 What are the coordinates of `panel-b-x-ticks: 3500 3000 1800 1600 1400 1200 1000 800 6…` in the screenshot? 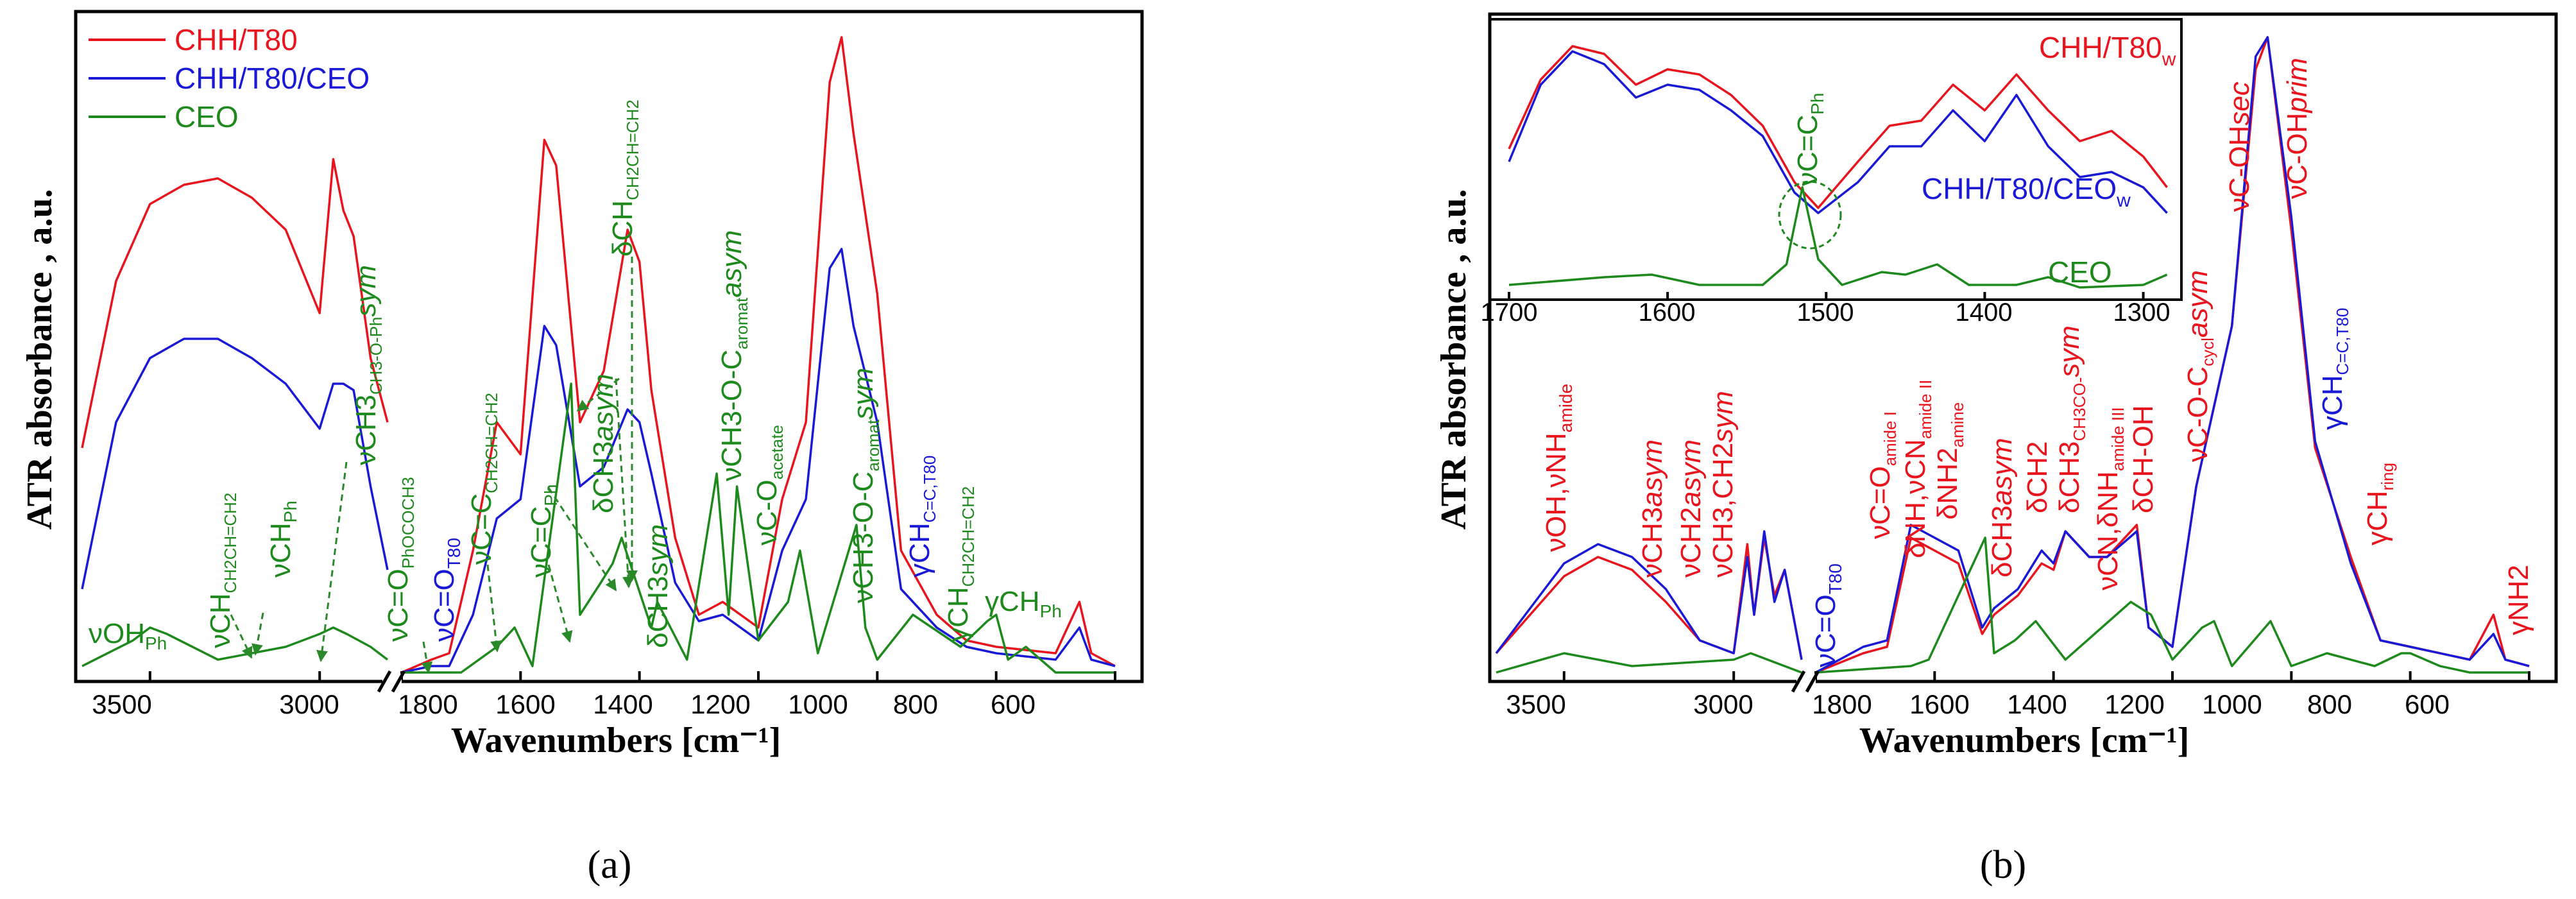 It's located at (1978, 704).